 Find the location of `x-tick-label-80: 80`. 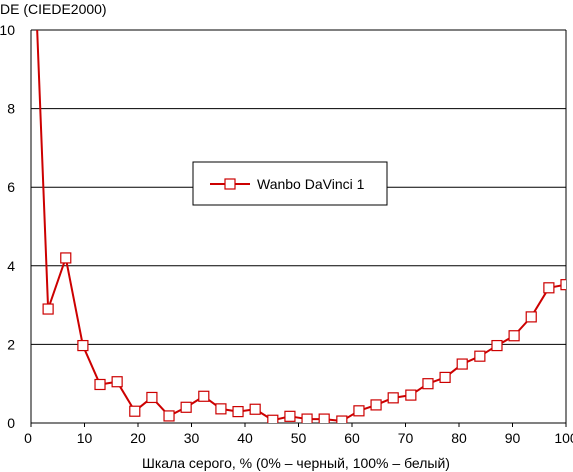

x-tick-label-80: 80 is located at coordinates (459, 438).